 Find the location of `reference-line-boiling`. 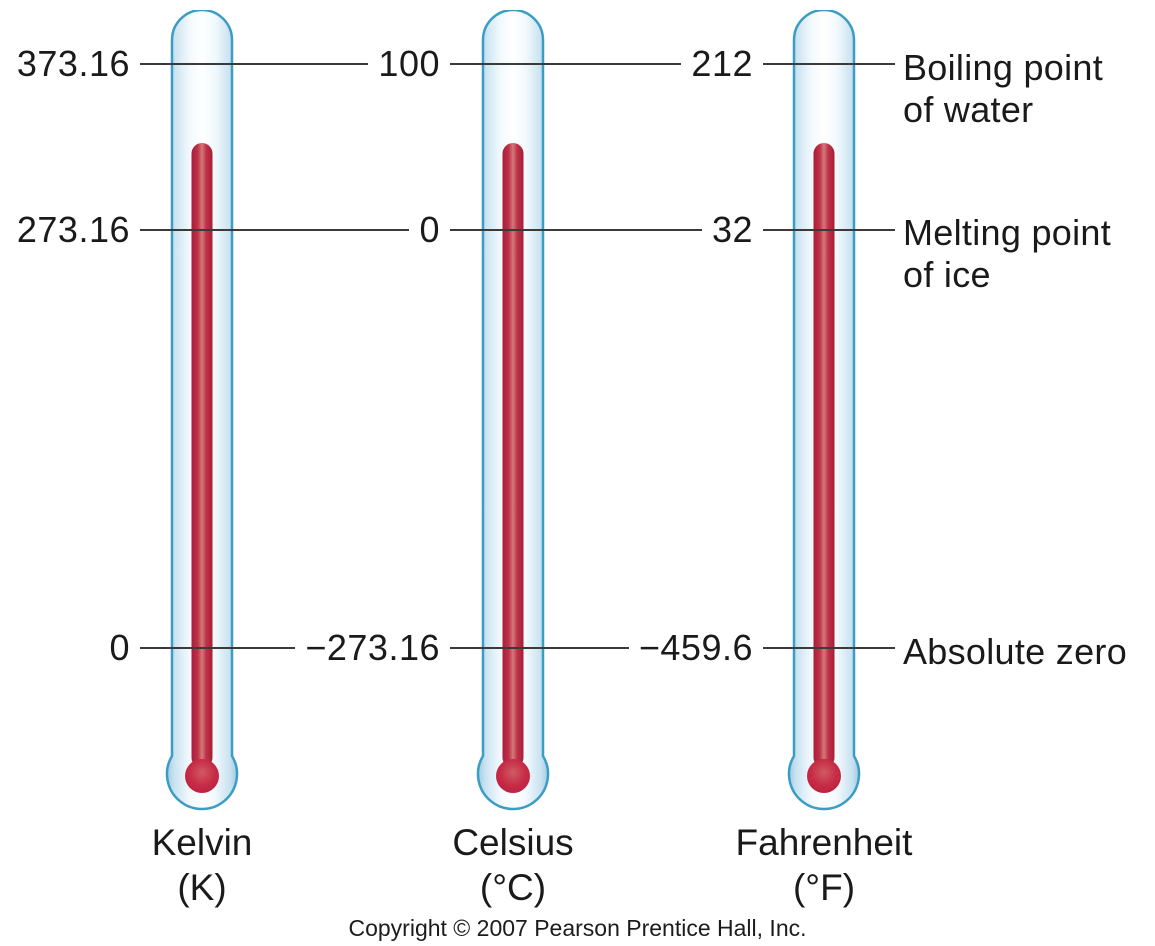

reference-line-boiling is located at coordinates (517, 64).